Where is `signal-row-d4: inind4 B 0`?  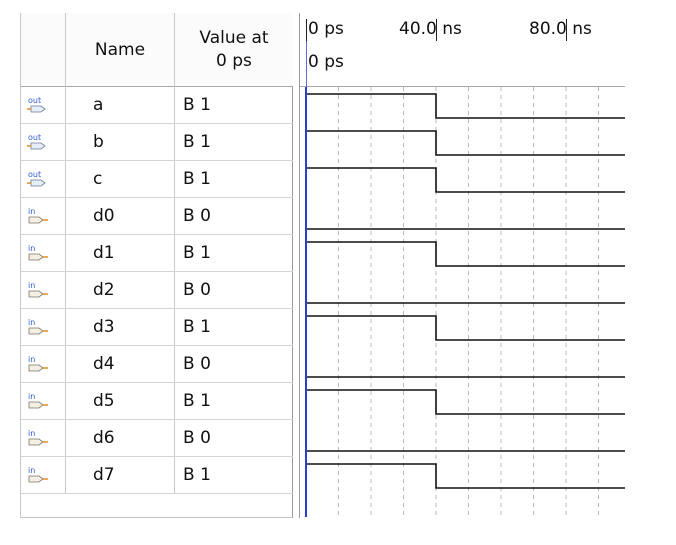 signal-row-d4: inind4 B 0 is located at coordinates (157, 364).